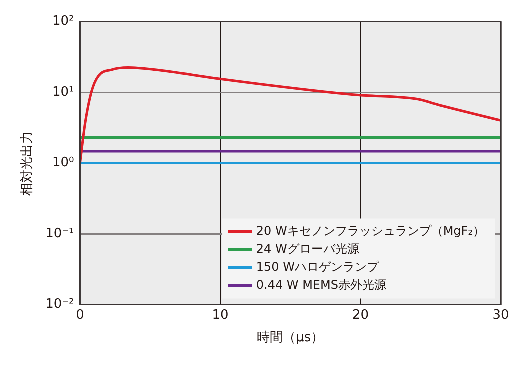 This screenshot has width=529, height=388. Describe the element at coordinates (290, 338) in the screenshot. I see `x-axis-title: 時間（μs）` at that location.